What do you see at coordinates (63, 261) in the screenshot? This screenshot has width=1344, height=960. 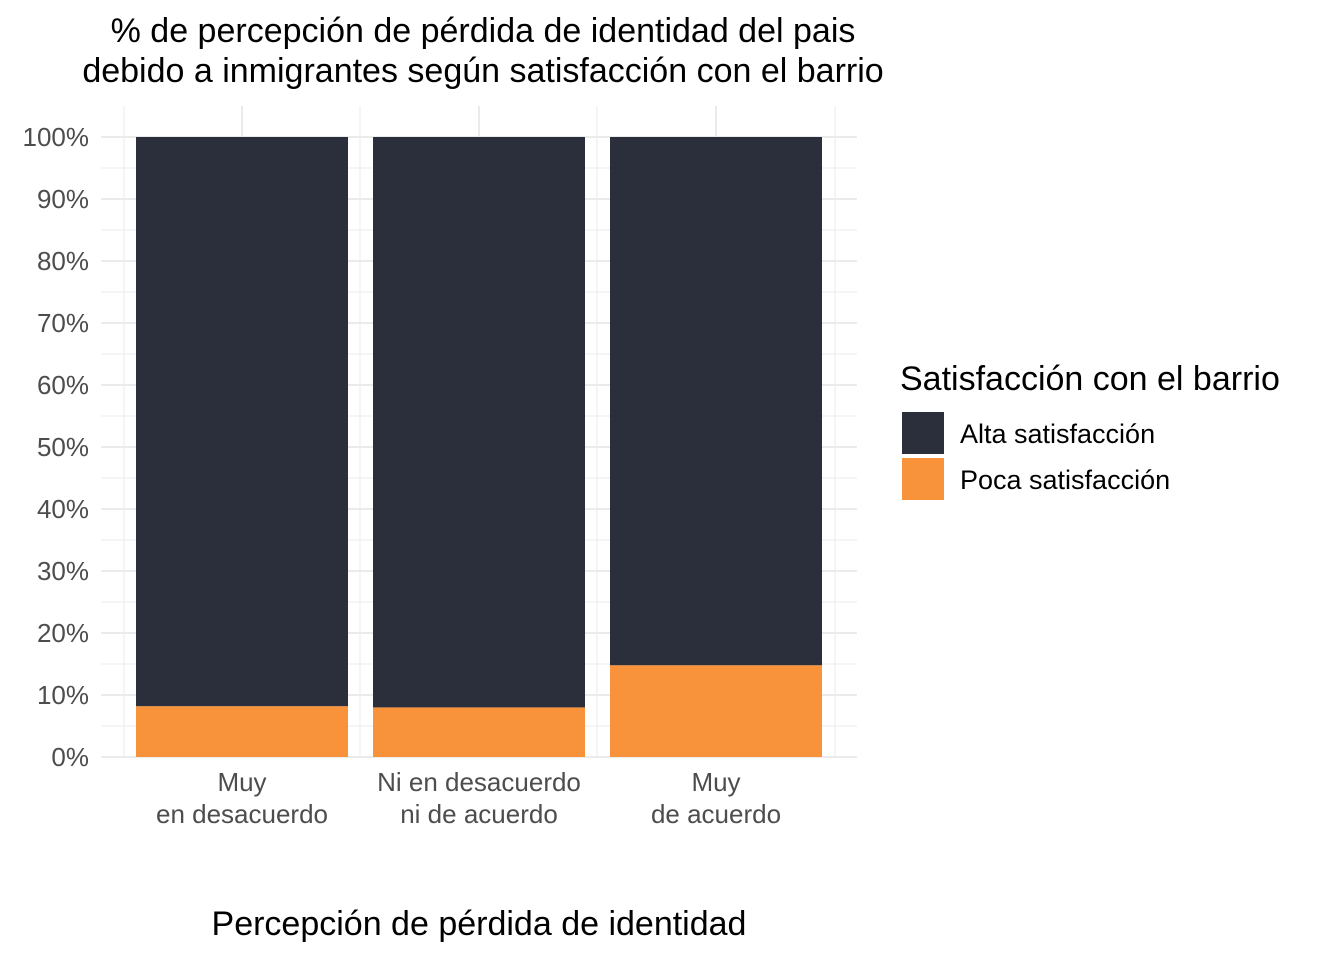 I see `y-tick-label: 80%` at bounding box center [63, 261].